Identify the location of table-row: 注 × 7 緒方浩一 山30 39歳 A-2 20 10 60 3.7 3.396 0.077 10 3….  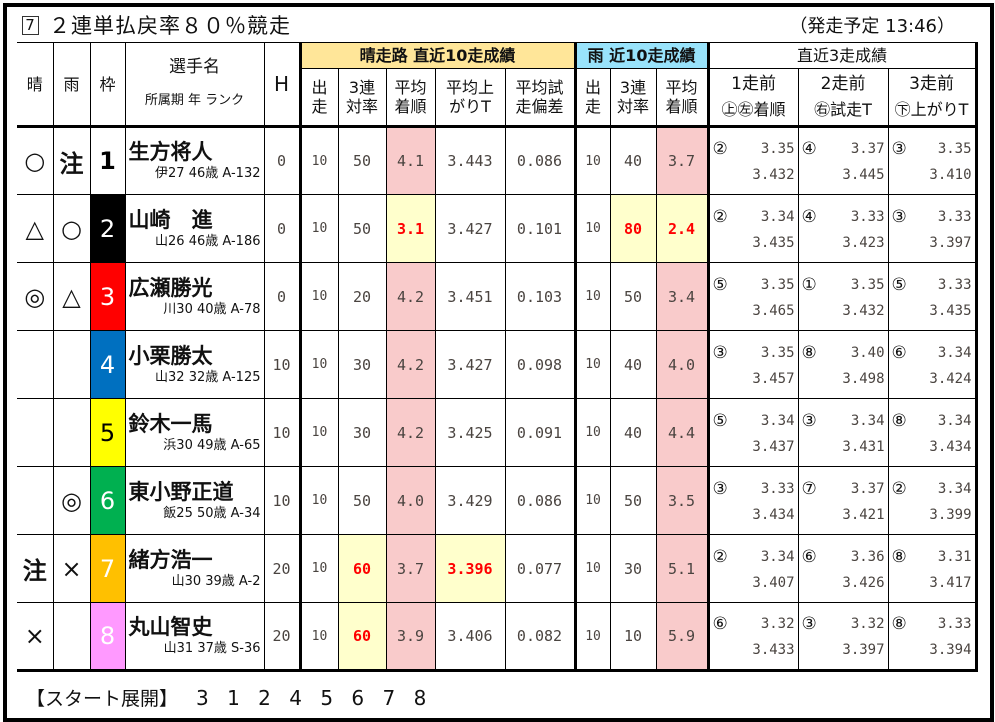
(497, 568).